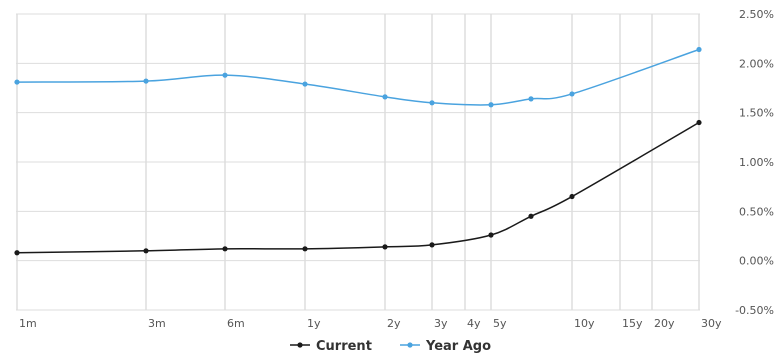 Image resolution: width=784 pixels, height=356 pixels. What do you see at coordinates (370, 323) in the screenshot?
I see `x-axis-tick-labels: 1m 3m 6m 1y 2y 3y 4y 5y 10y 15y 20y 30y` at bounding box center [370, 323].